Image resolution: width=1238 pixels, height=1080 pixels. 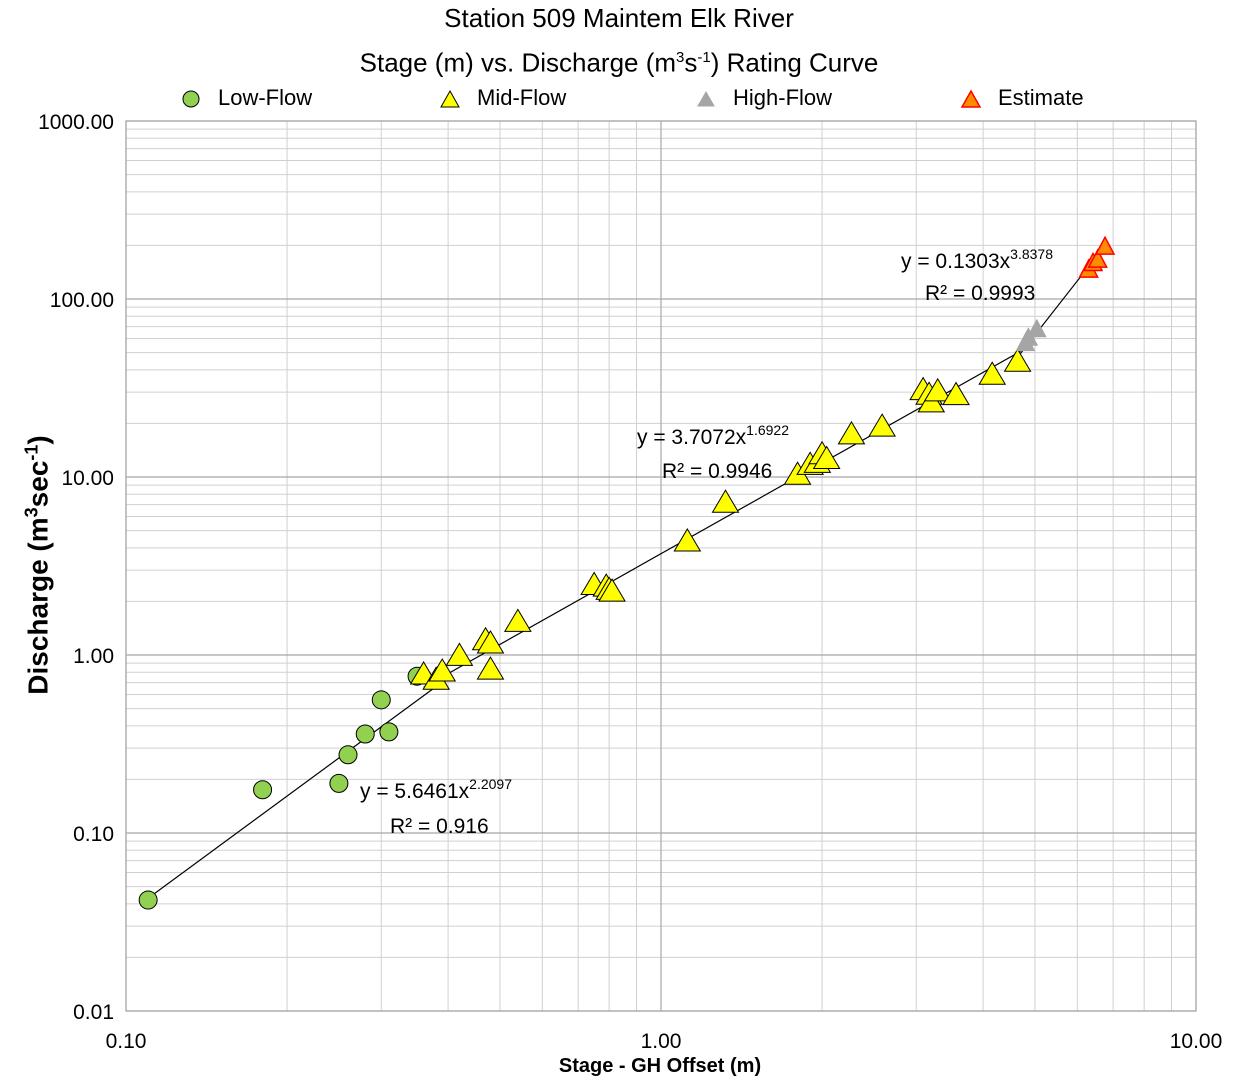 I want to click on y-tick-label: 1000.00, so click(x=76, y=122).